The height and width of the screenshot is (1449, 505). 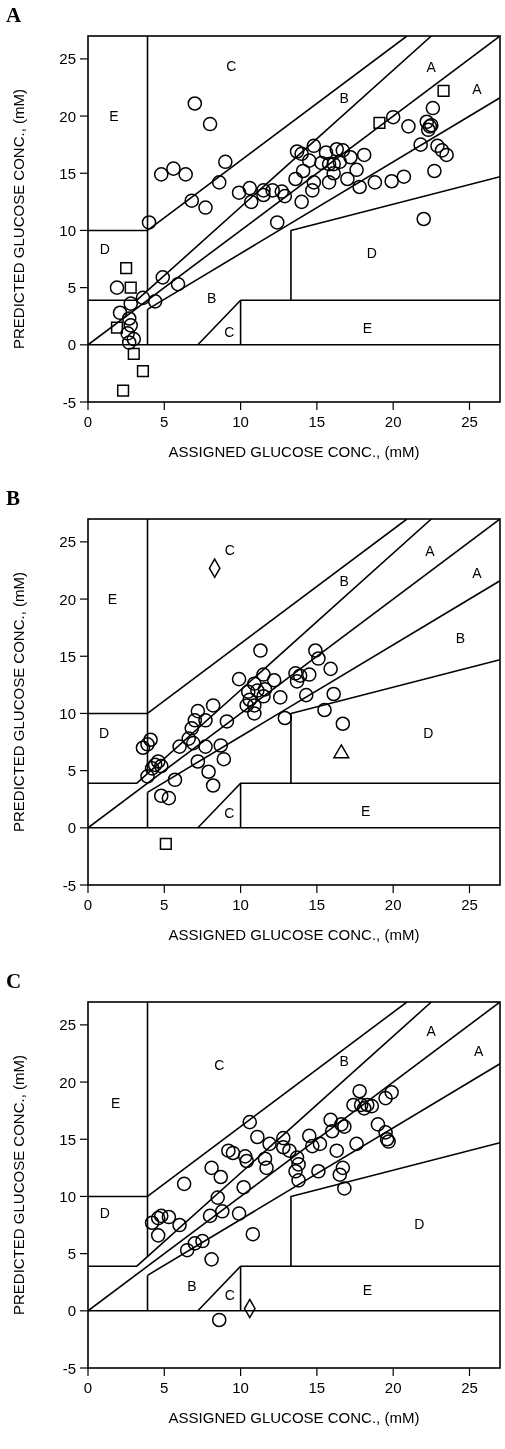 What do you see at coordinates (13, 498) in the screenshot?
I see `chart-title: B` at bounding box center [13, 498].